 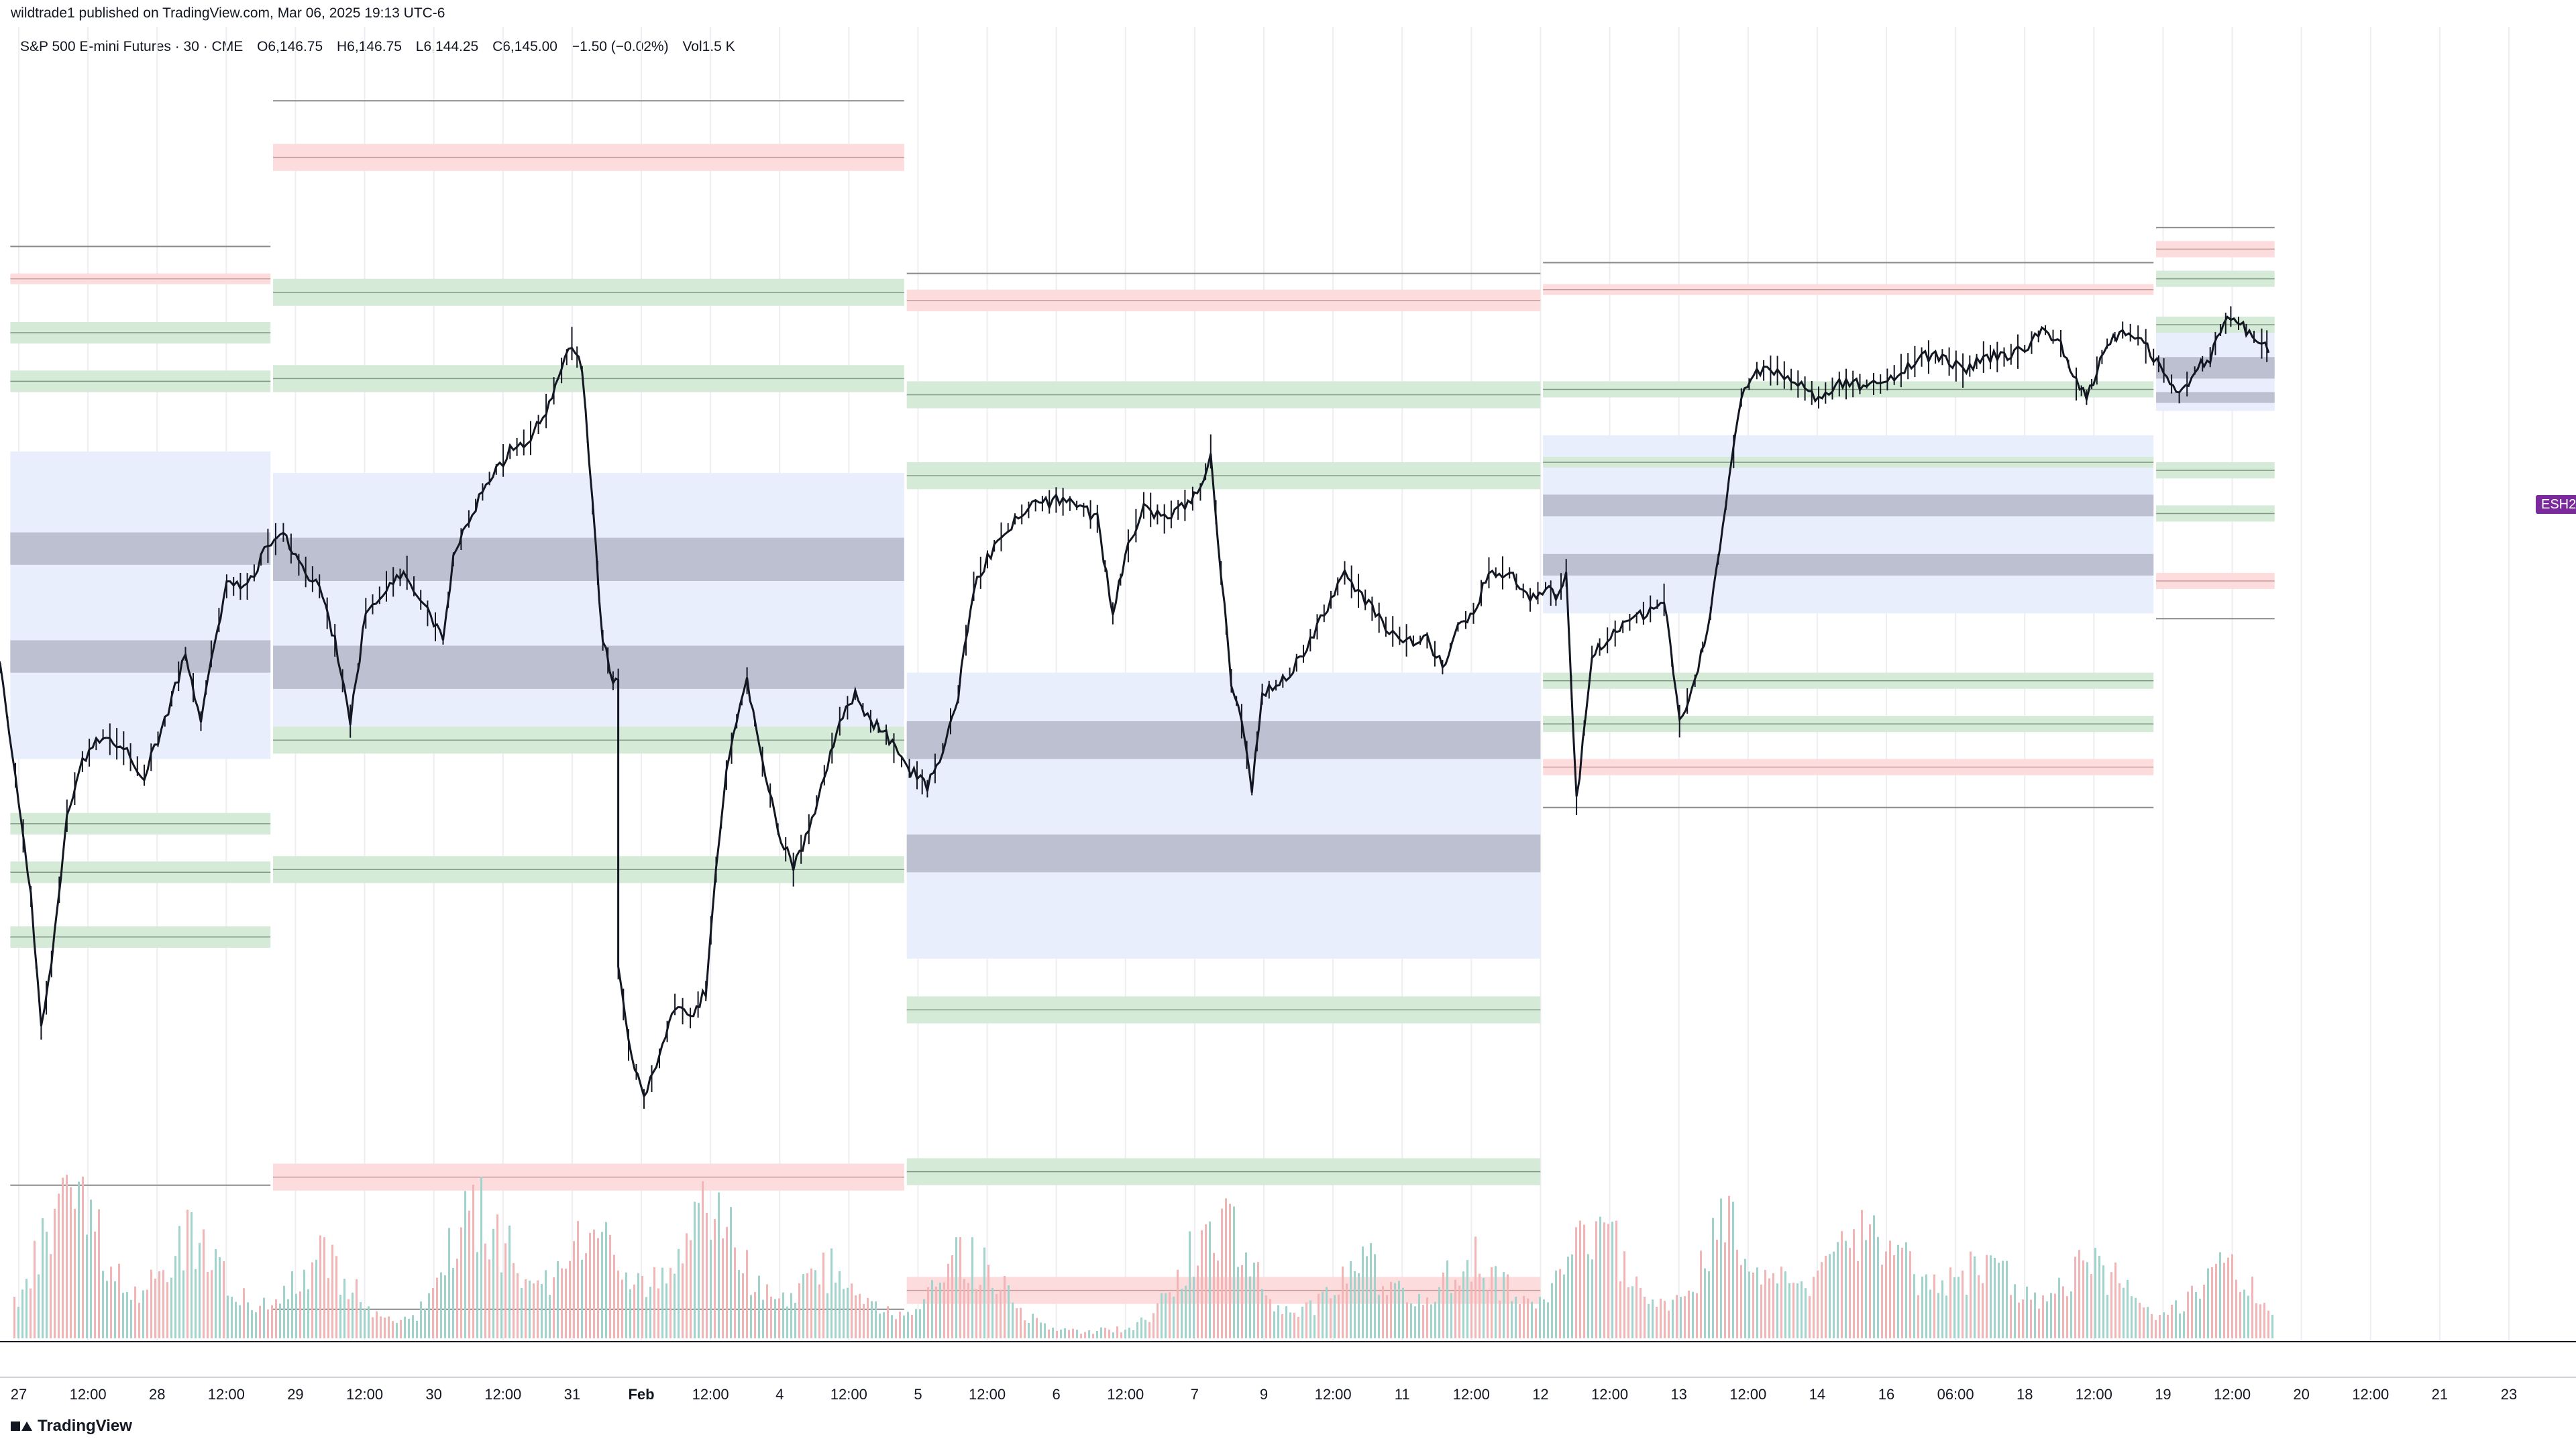 What do you see at coordinates (140, 656) in the screenshot?
I see `poc-zone` at bounding box center [140, 656].